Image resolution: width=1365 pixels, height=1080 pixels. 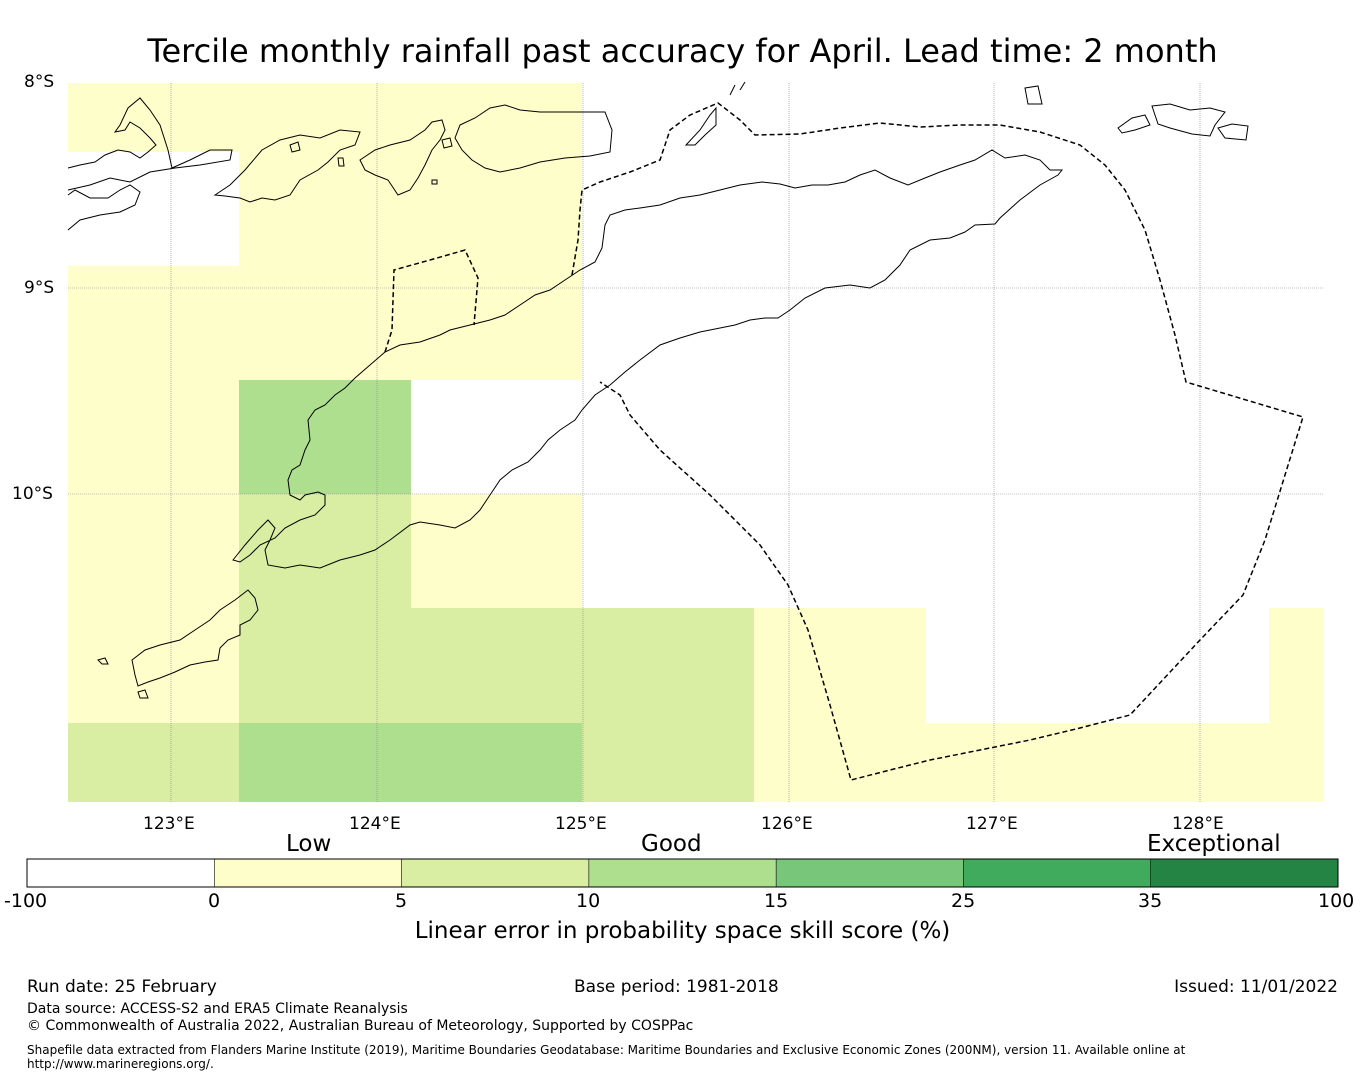 What do you see at coordinates (375, 824) in the screenshot?
I see `lon-label: 124°E` at bounding box center [375, 824].